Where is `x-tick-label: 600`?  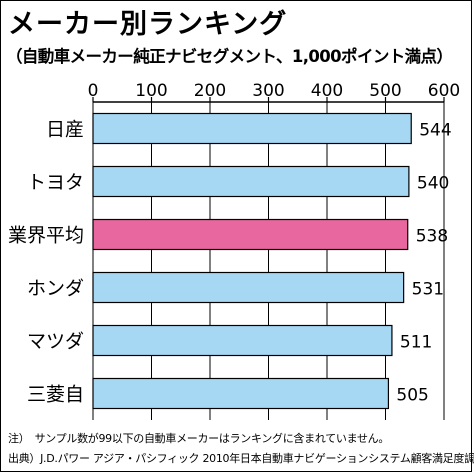
x-tick-label: 600 is located at coordinates (444, 91).